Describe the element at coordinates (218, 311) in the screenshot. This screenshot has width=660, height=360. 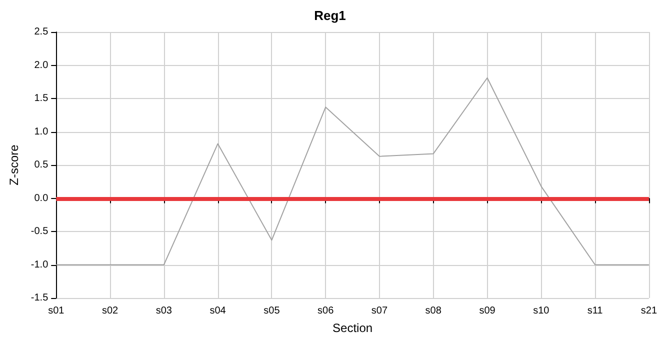
I see `x-tick-label: s04` at that location.